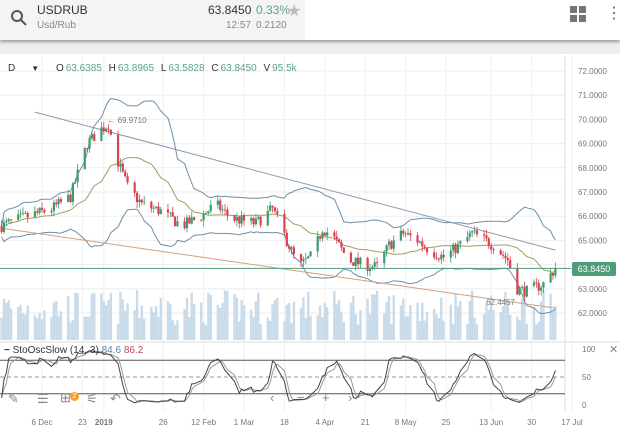 The image size is (620, 432). I want to click on pencil-icon: ✎, so click(13, 398).